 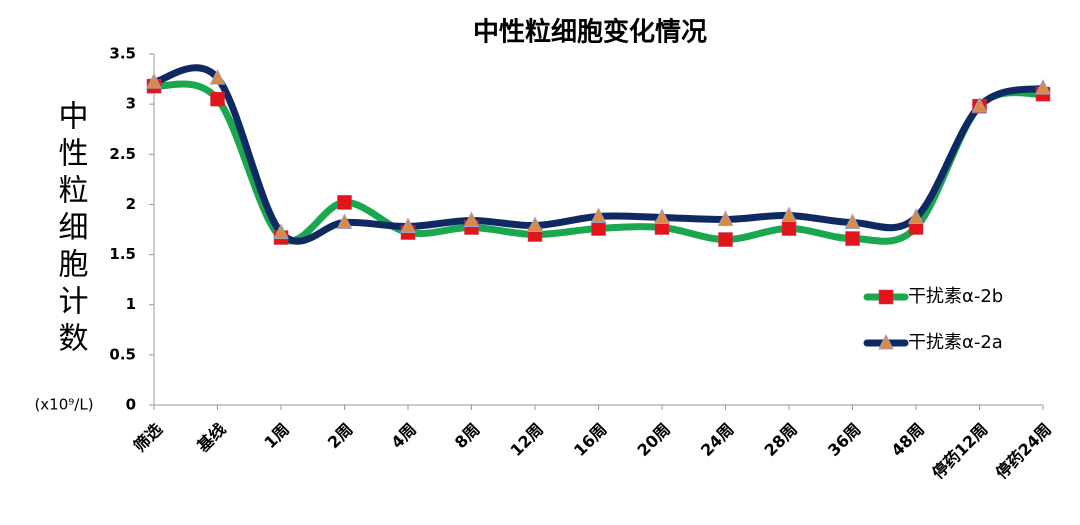 What do you see at coordinates (122, 254) in the screenshot?
I see `y-tick-label: 1.5` at bounding box center [122, 254].